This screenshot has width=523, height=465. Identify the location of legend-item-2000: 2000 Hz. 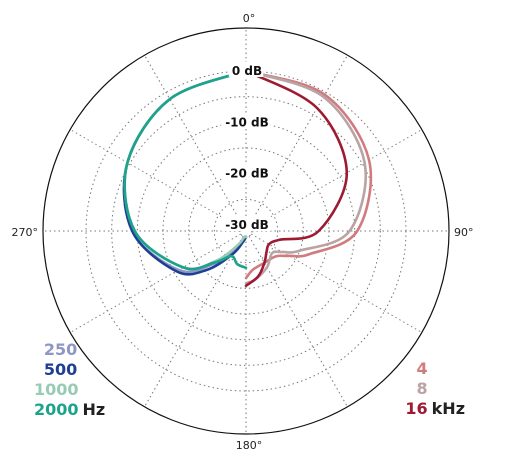
(70, 410).